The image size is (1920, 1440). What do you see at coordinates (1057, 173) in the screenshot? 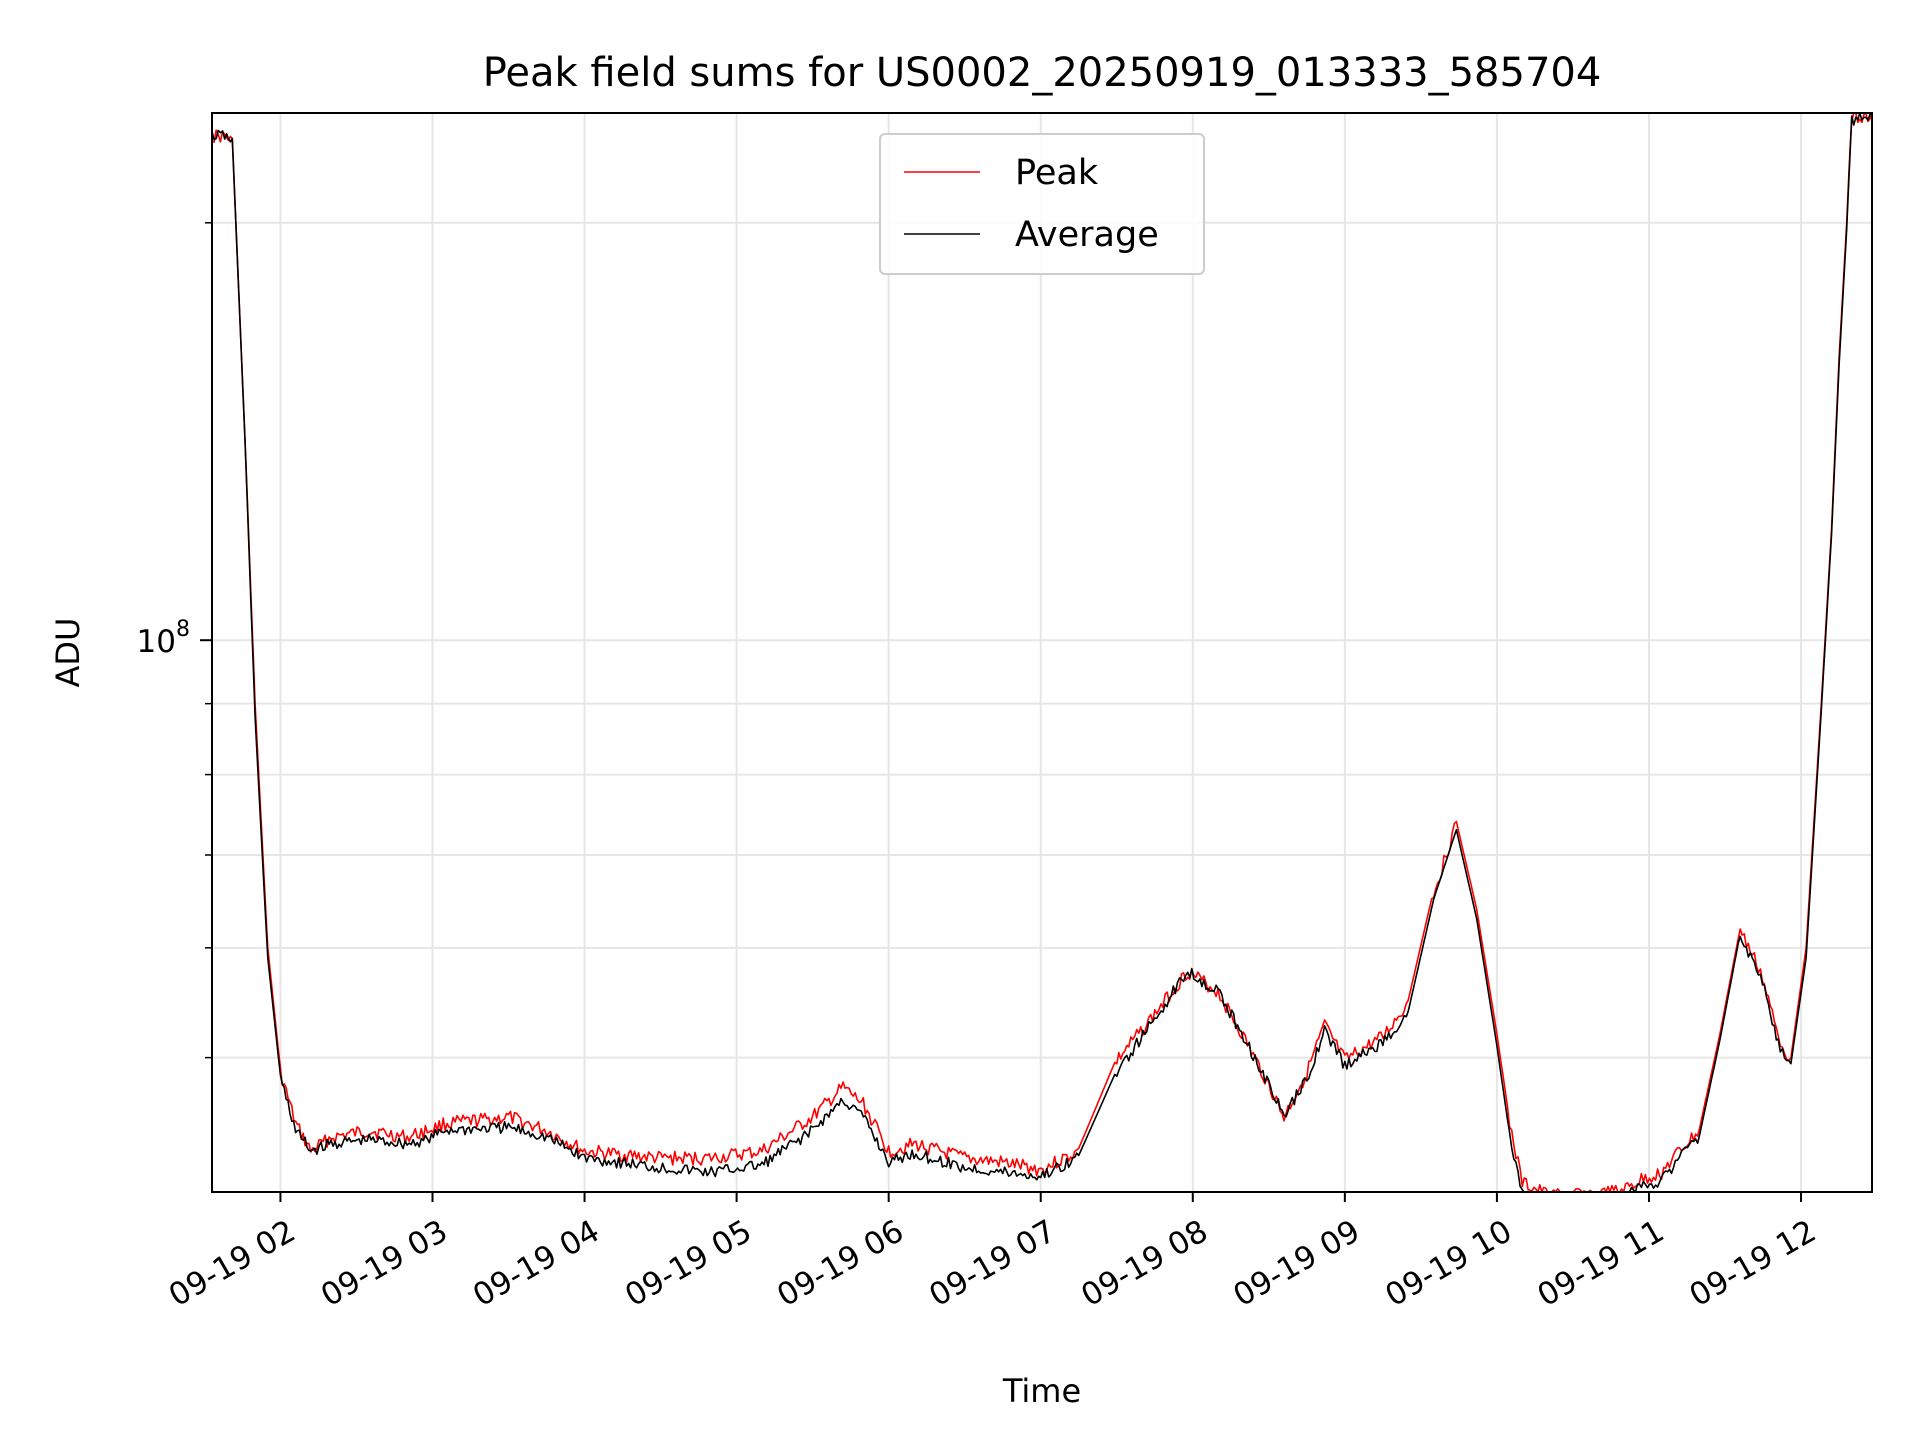
I see `legend-label-peak: Peak` at bounding box center [1057, 173].